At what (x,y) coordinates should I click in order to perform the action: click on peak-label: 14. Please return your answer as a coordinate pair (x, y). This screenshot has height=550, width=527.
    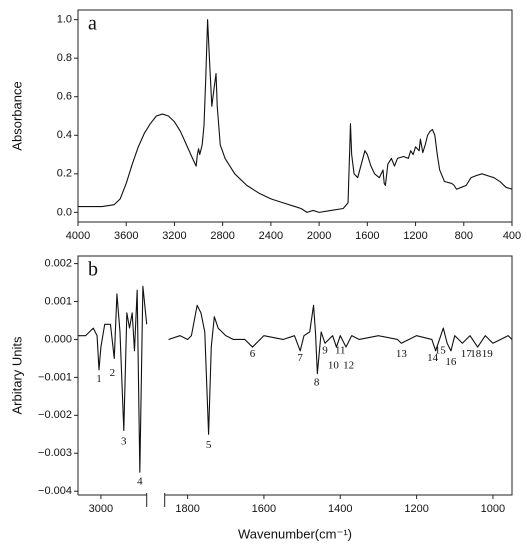
    Looking at the image, I should click on (433, 358).